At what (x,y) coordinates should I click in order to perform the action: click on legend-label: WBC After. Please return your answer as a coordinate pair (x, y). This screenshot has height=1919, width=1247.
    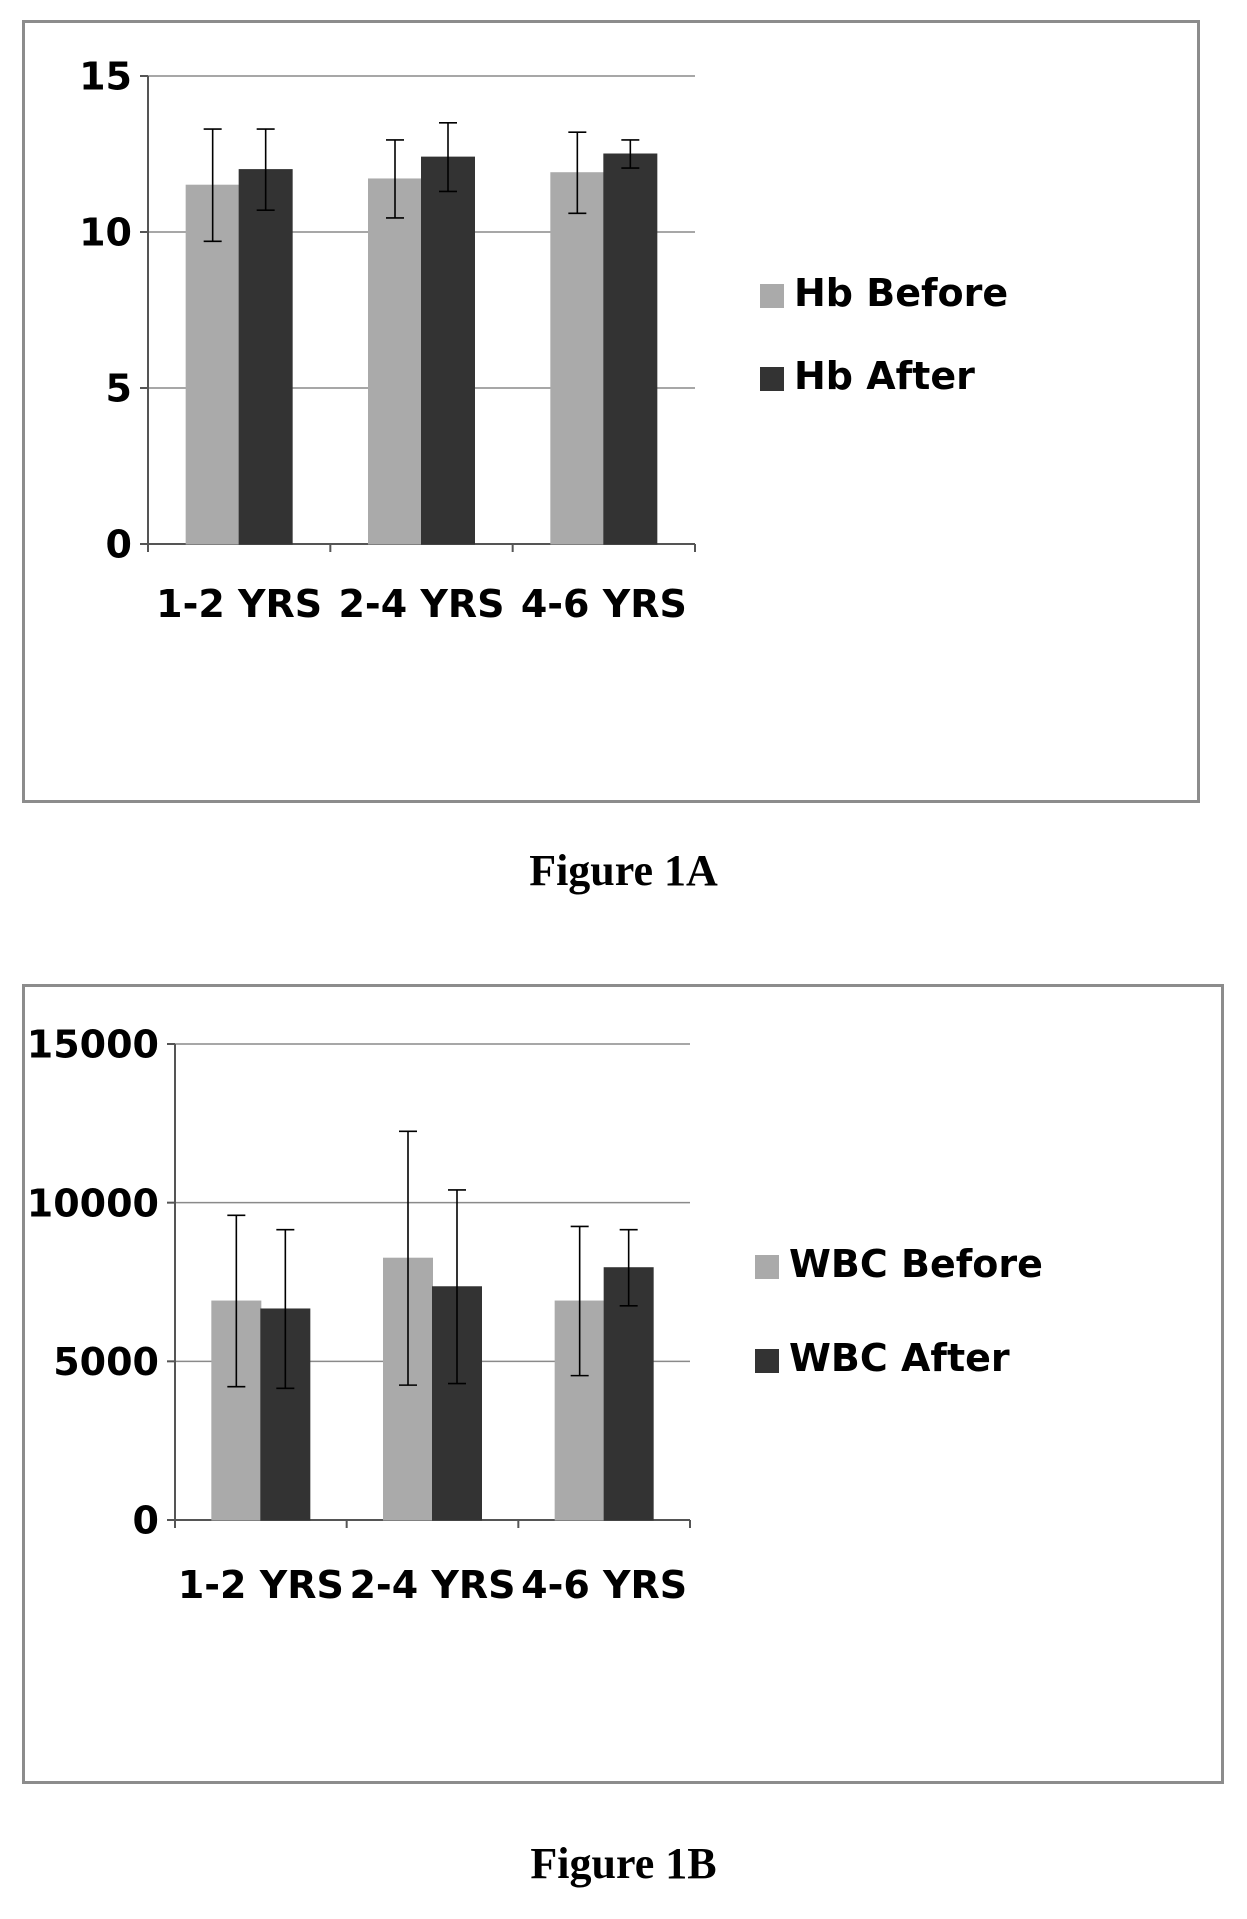
    Looking at the image, I should click on (899, 1358).